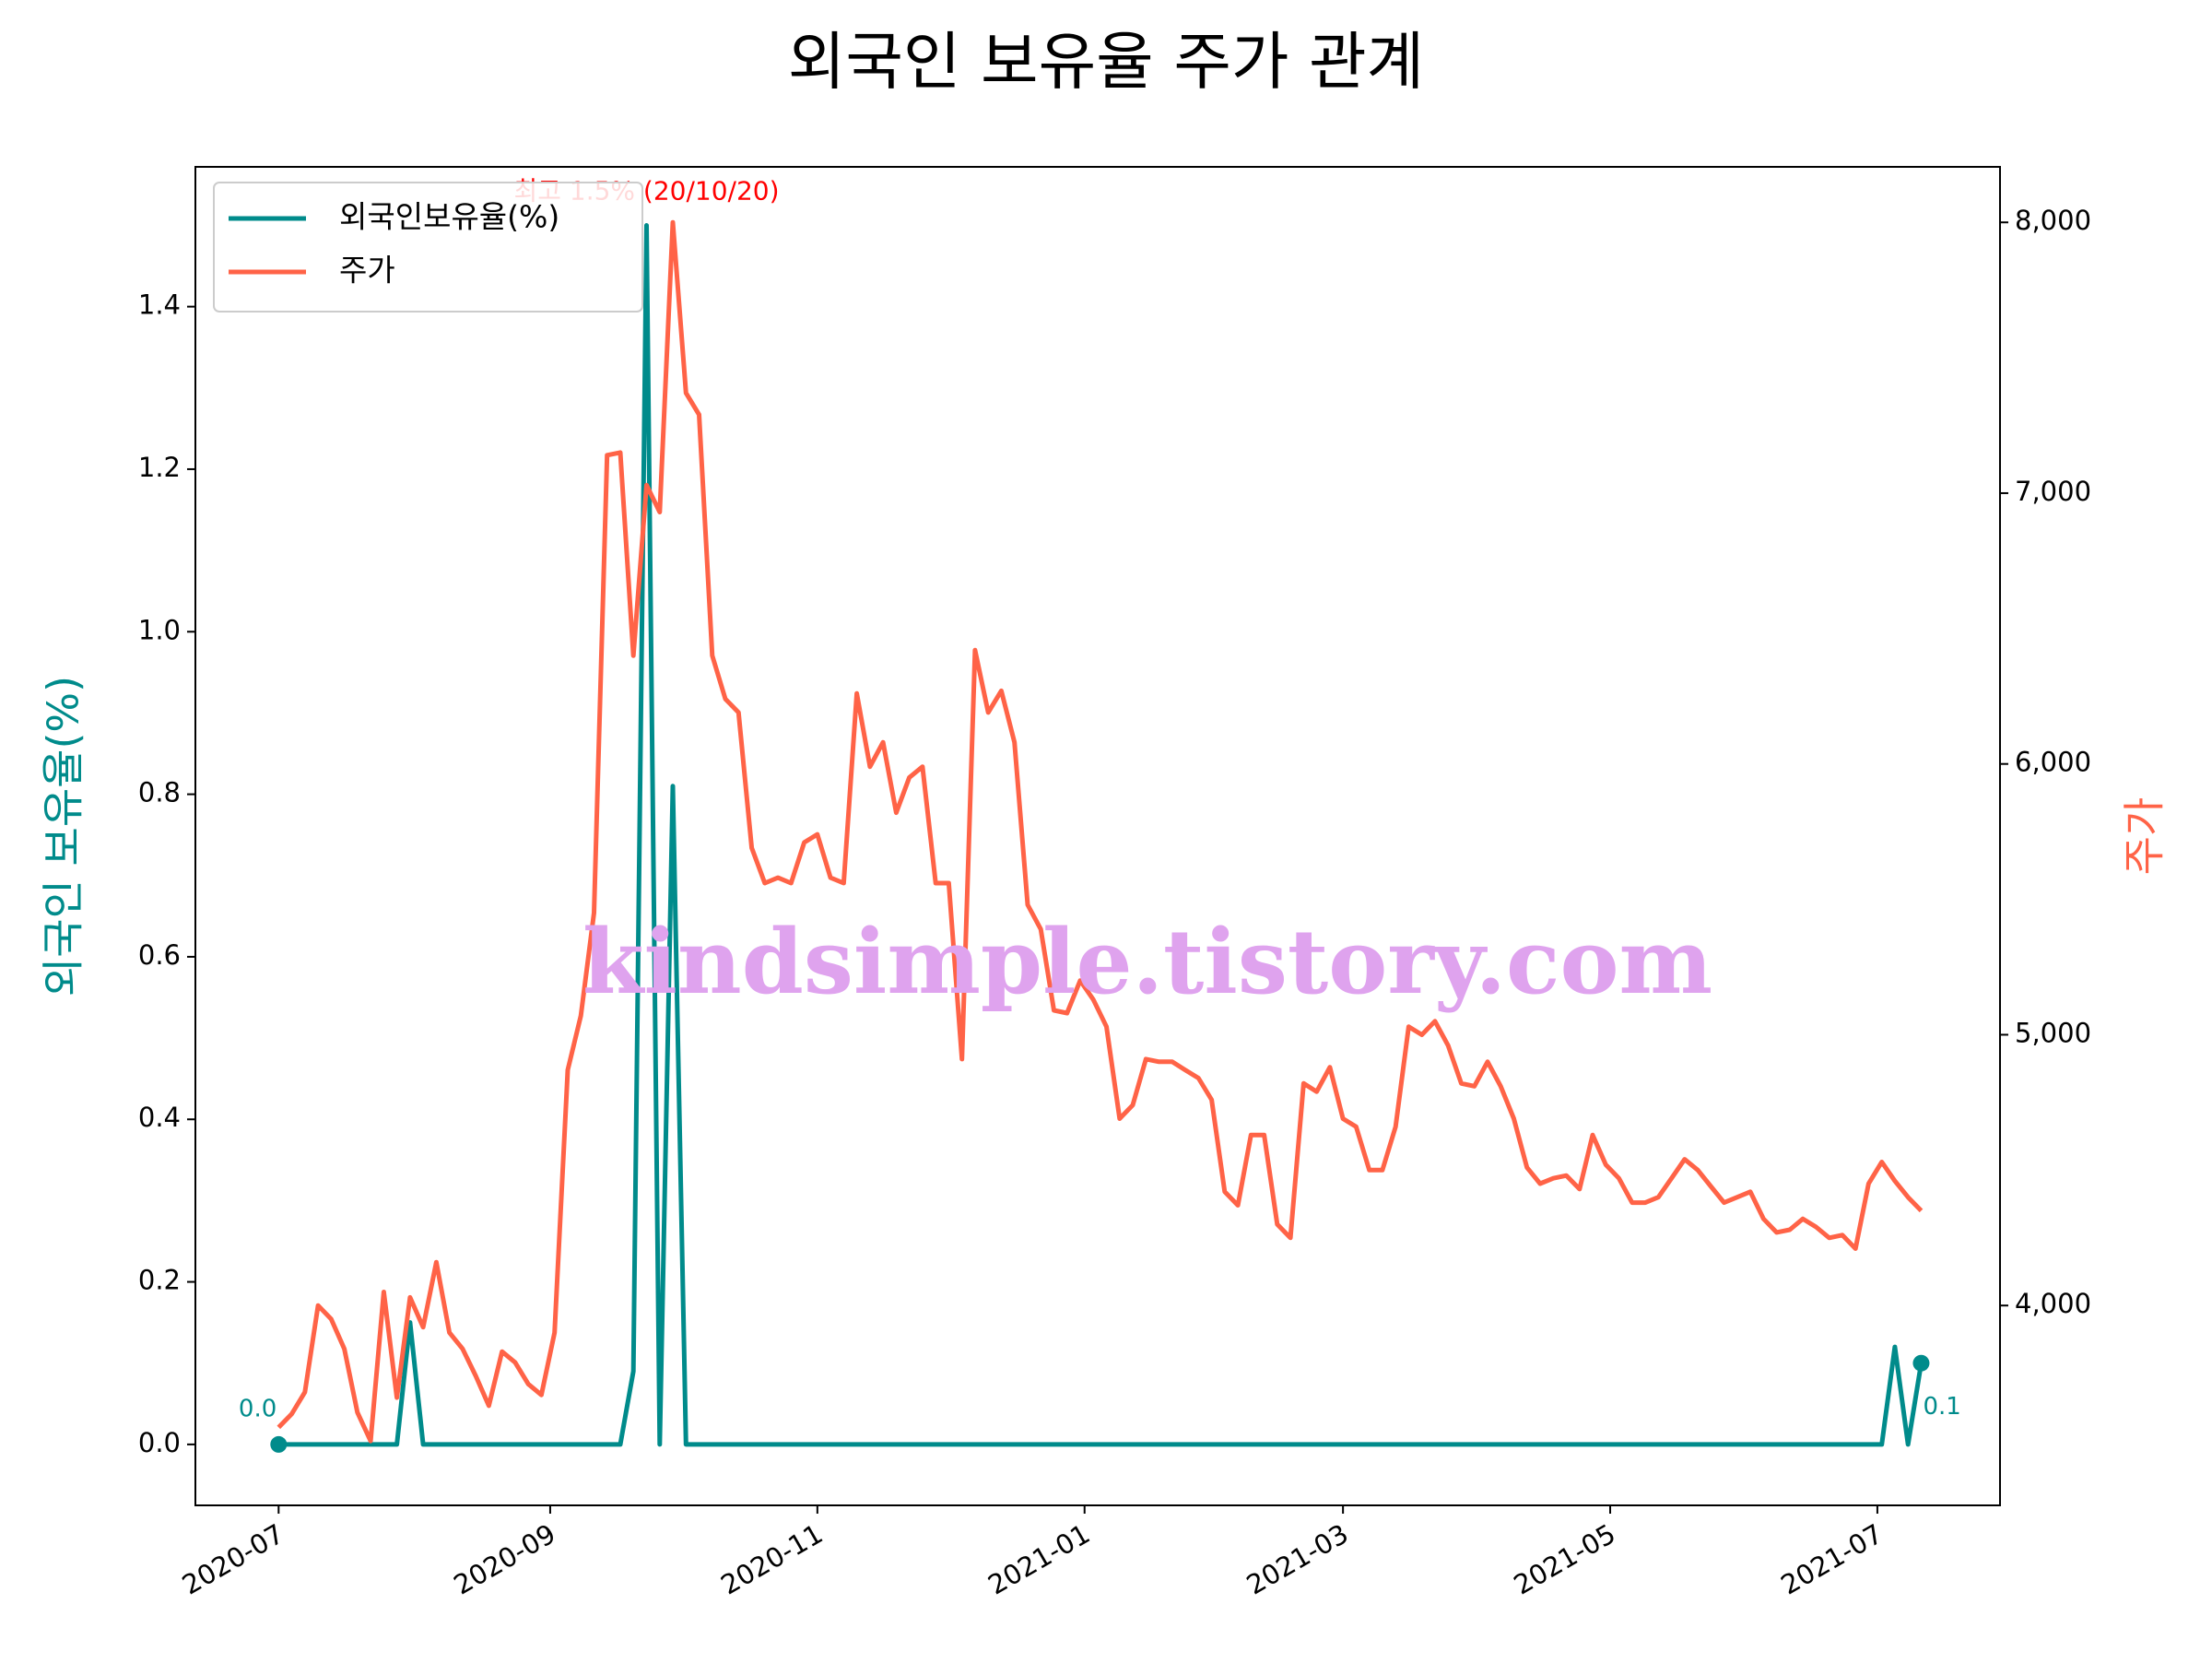 The image size is (2212, 1663). I want to click on y-tick-label: 0.2, so click(159, 1280).